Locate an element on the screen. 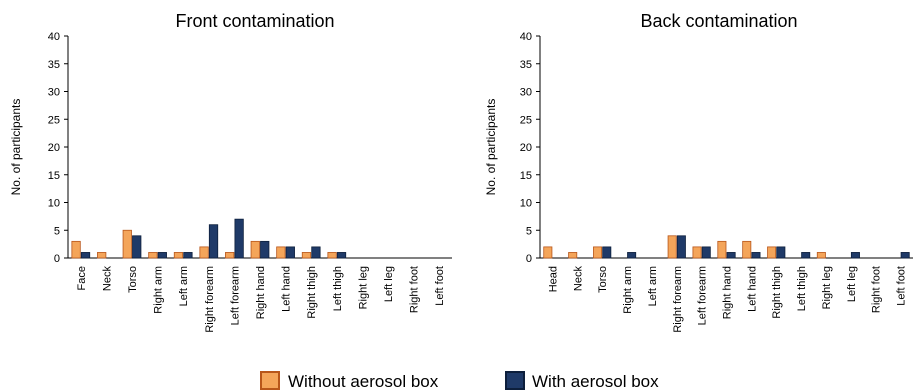 This screenshot has width=913, height=391. bar-with-face is located at coordinates (85, 255).